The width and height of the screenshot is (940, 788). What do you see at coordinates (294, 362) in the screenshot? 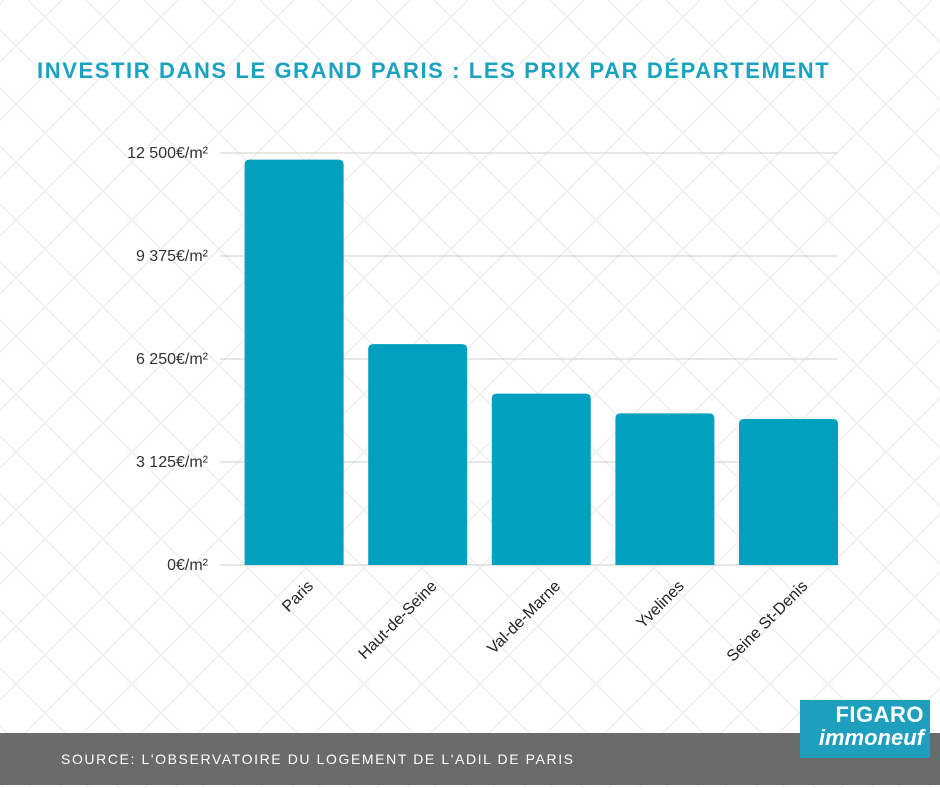
I see `bar-paris` at bounding box center [294, 362].